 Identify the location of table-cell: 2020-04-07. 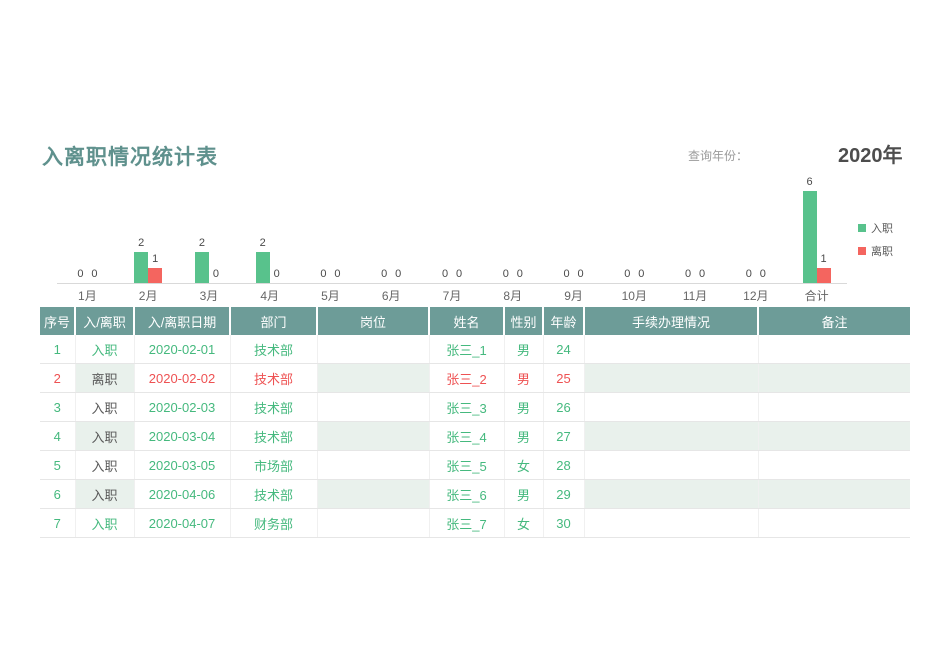
(182, 523).